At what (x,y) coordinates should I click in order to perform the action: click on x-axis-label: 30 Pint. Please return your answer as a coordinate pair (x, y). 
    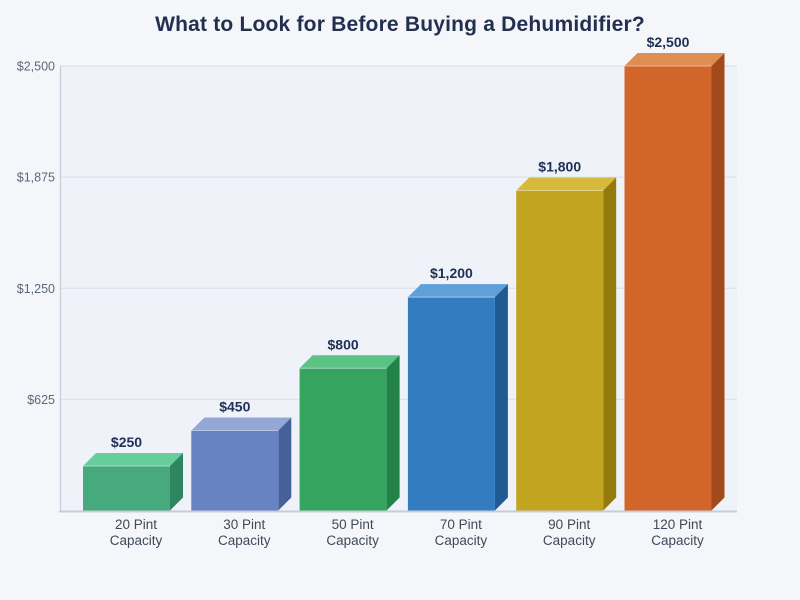
    Looking at the image, I should click on (244, 524).